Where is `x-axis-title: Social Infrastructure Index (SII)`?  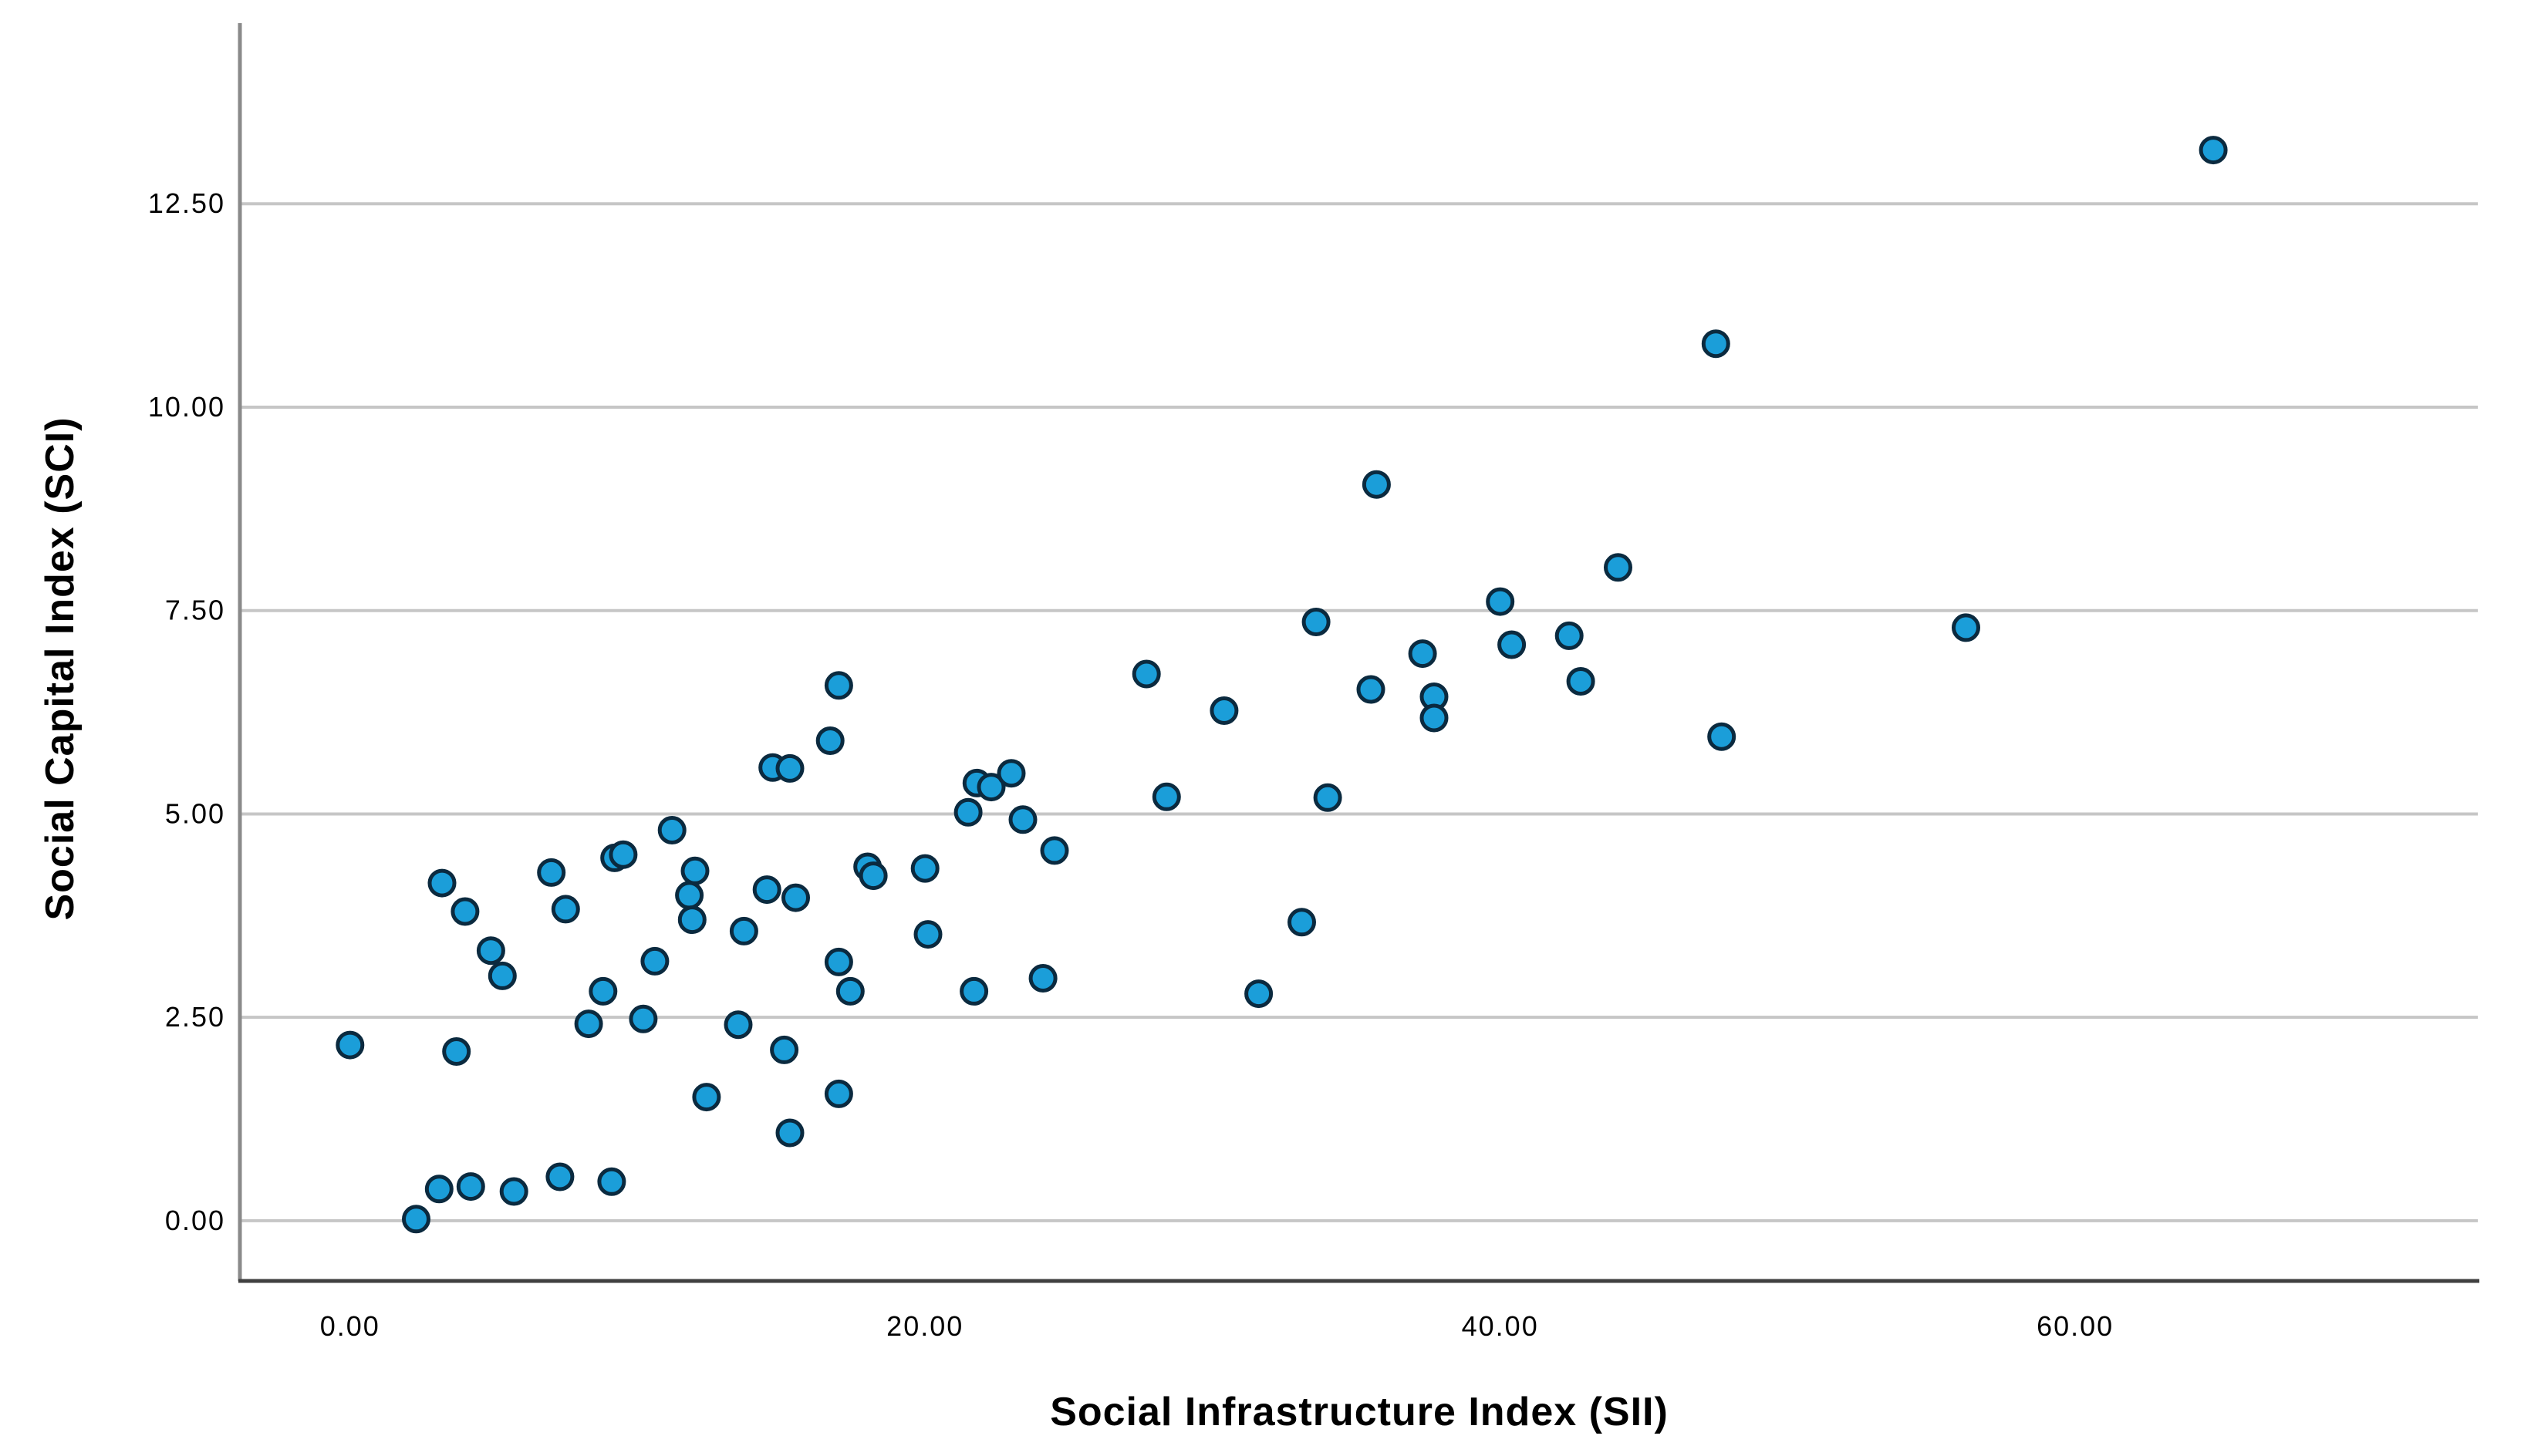
x-axis-title: Social Infrastructure Index (SII) is located at coordinates (1359, 1412).